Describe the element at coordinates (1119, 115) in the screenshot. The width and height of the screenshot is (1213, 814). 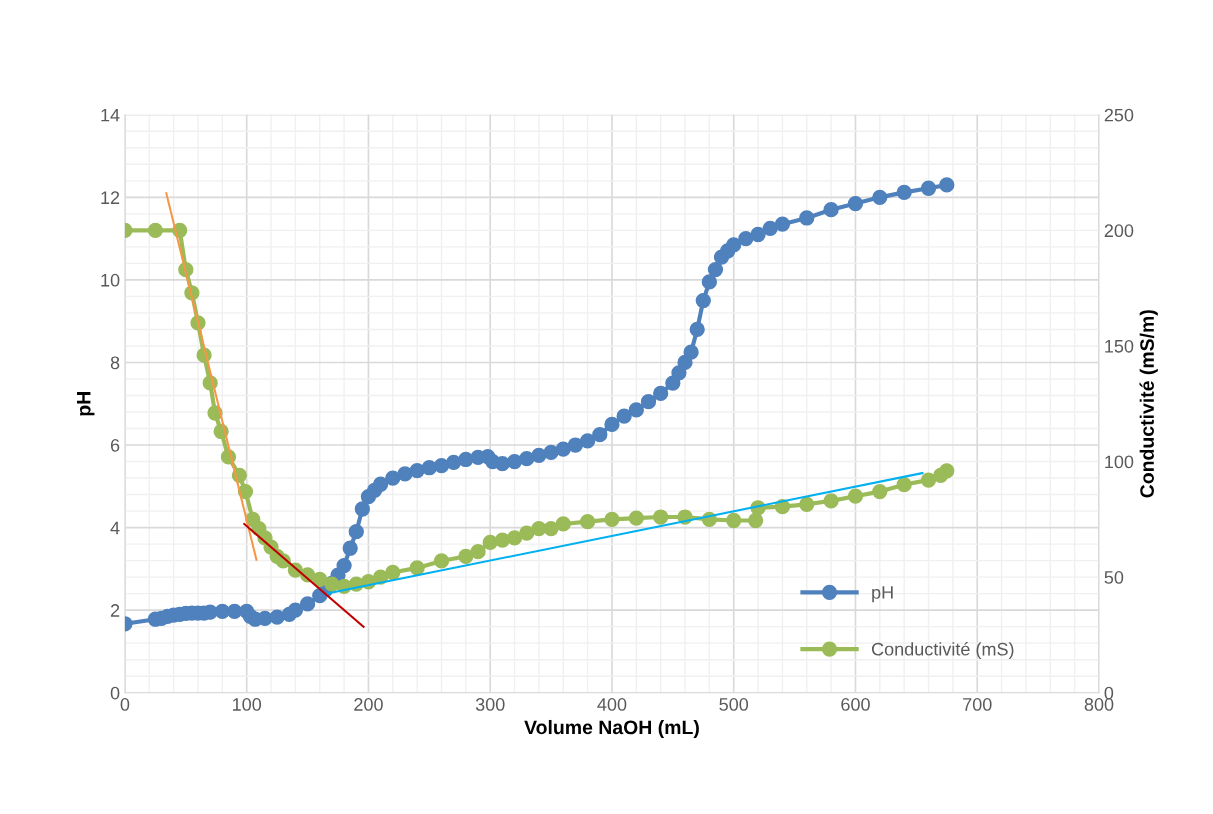
I see `y2-tick-label: 250` at that location.